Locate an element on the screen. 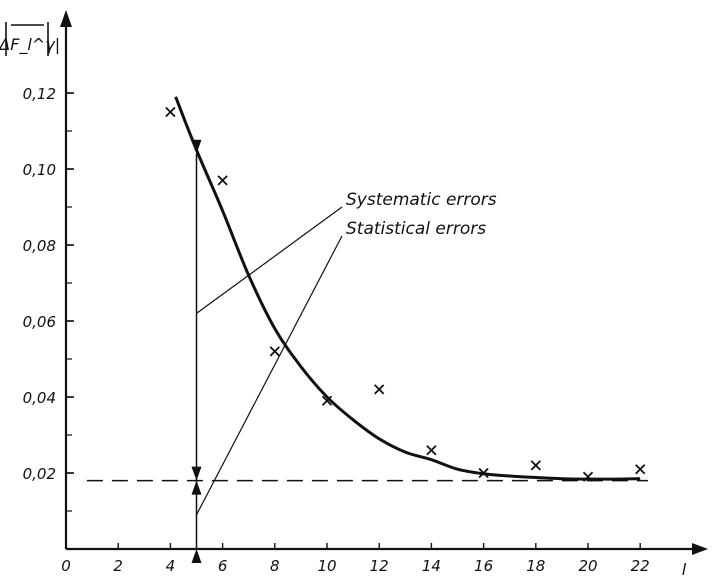  x-tick-label: 2 is located at coordinates (118, 566).